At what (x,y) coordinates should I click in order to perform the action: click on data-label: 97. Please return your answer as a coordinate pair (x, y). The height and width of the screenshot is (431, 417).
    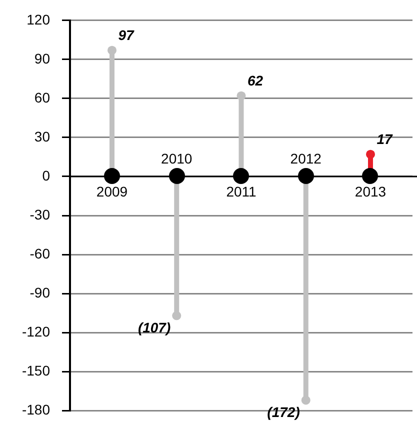
    Looking at the image, I should click on (126, 35).